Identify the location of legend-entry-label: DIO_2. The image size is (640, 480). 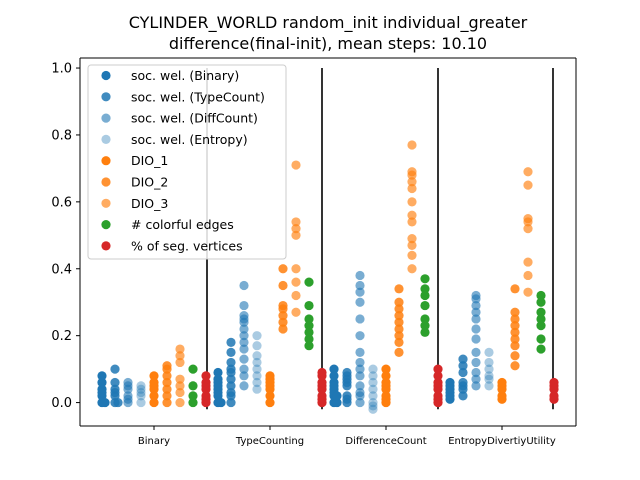
(149, 182).